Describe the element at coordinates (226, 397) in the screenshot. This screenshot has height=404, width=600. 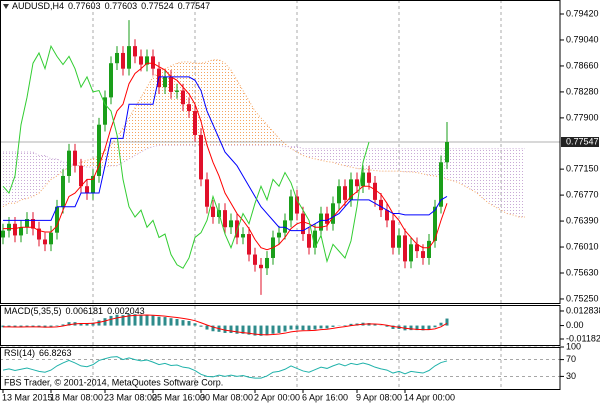
I see `x-tick-label: 30 Mar 08:00` at that location.